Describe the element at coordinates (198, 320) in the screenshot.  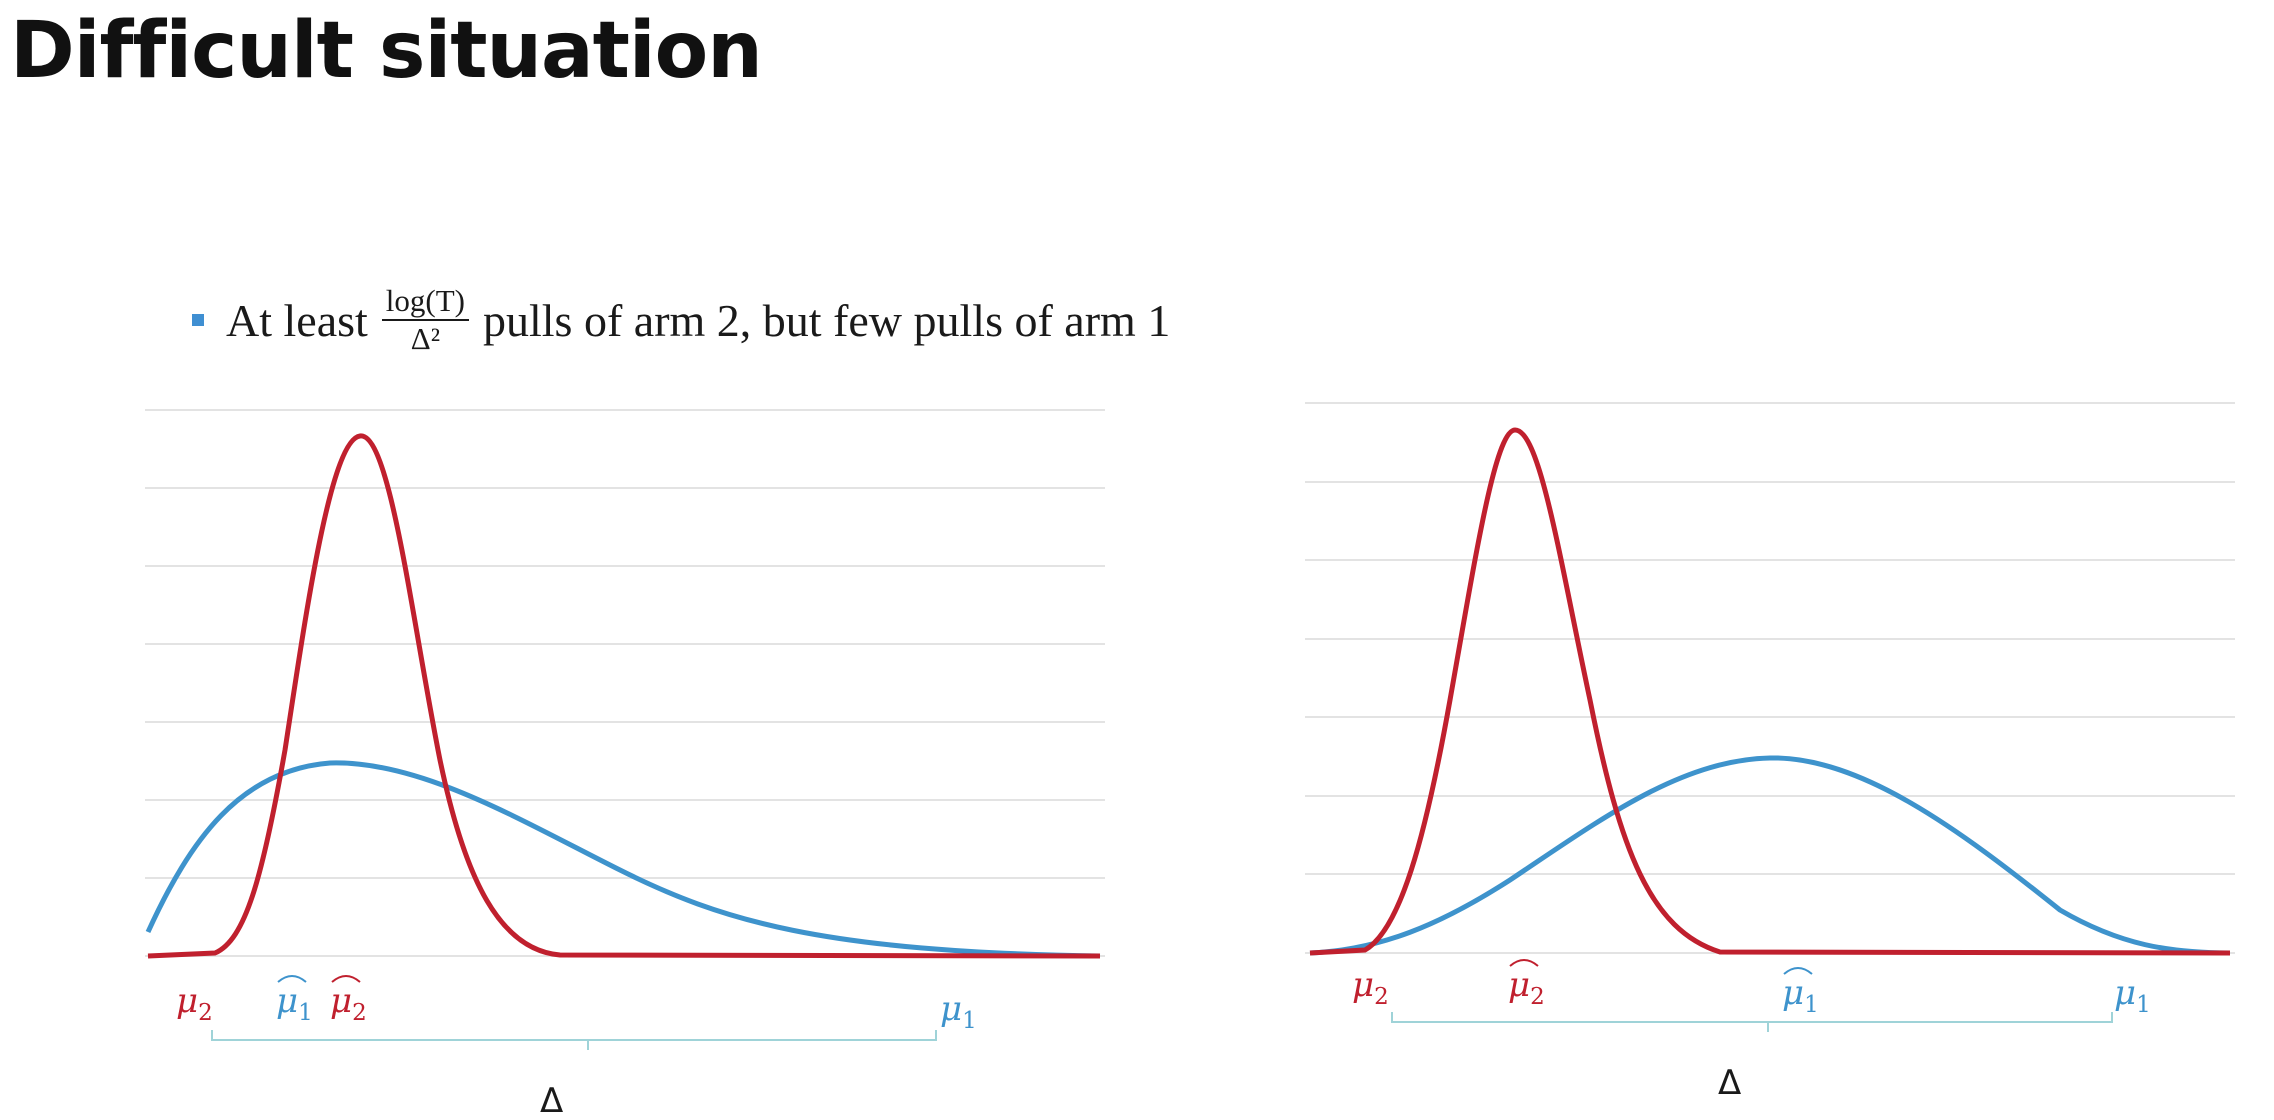
I see `bullet-square-icon` at that location.